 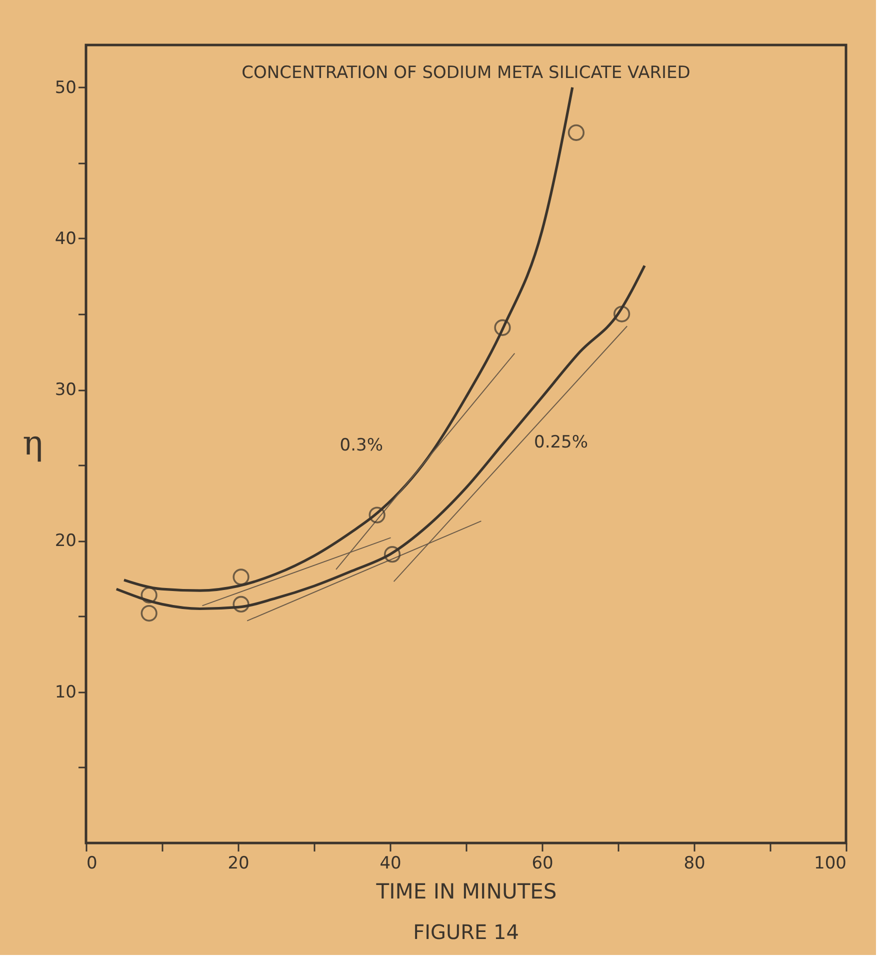 I want to click on y-tick-label: 40, so click(x=65, y=238).